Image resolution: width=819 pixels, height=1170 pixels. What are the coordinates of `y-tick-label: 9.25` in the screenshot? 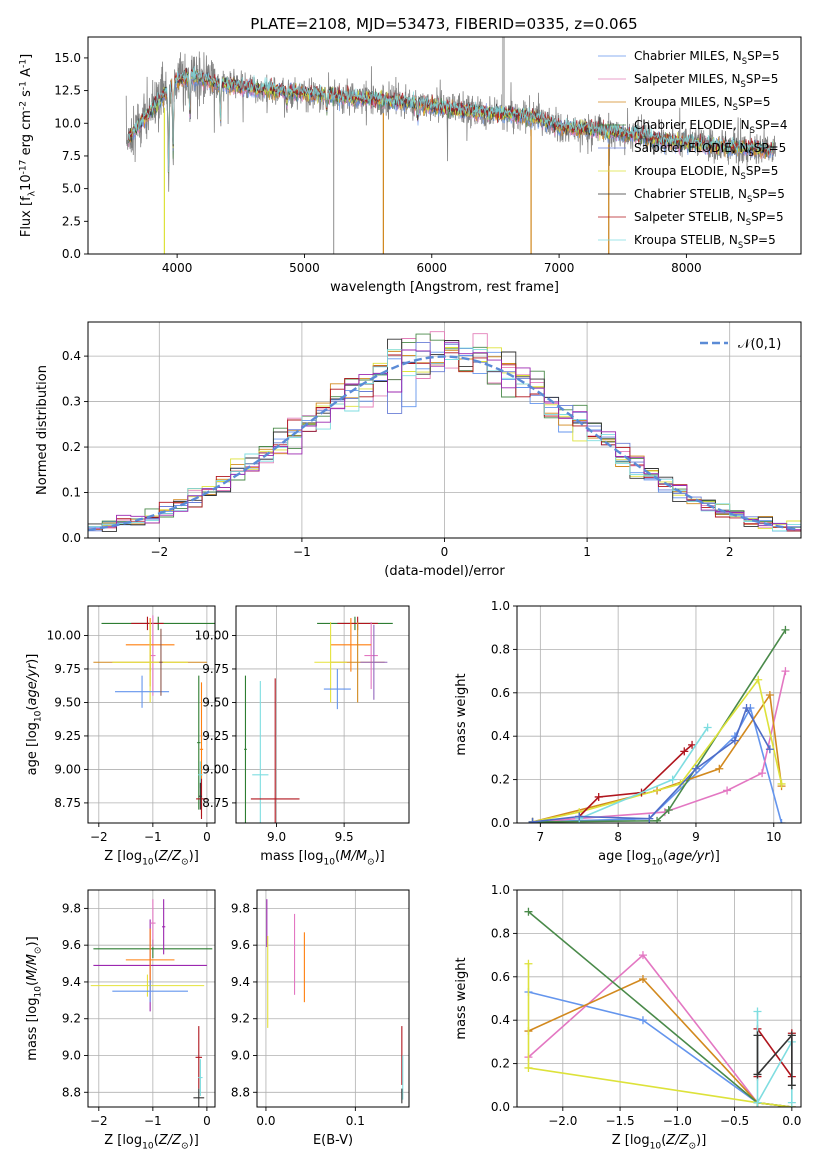 It's located at (67, 736).